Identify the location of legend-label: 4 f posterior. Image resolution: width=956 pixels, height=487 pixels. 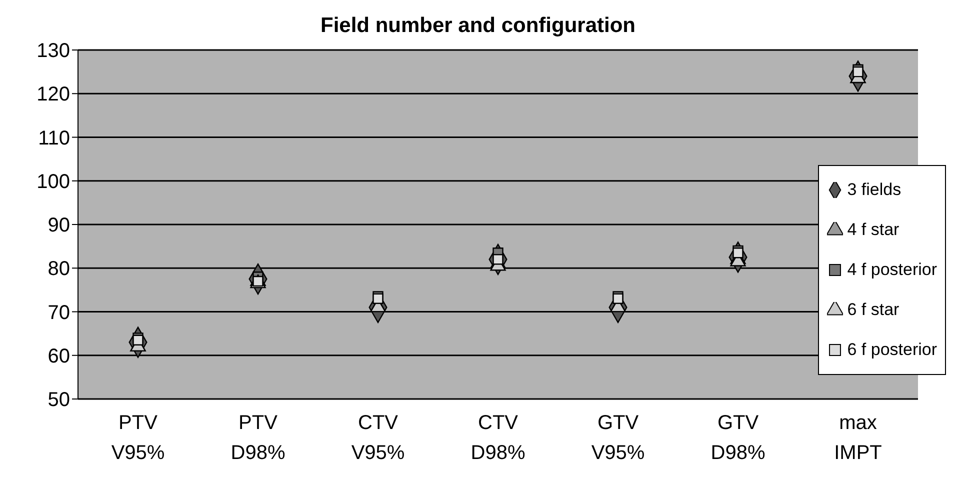
(892, 270).